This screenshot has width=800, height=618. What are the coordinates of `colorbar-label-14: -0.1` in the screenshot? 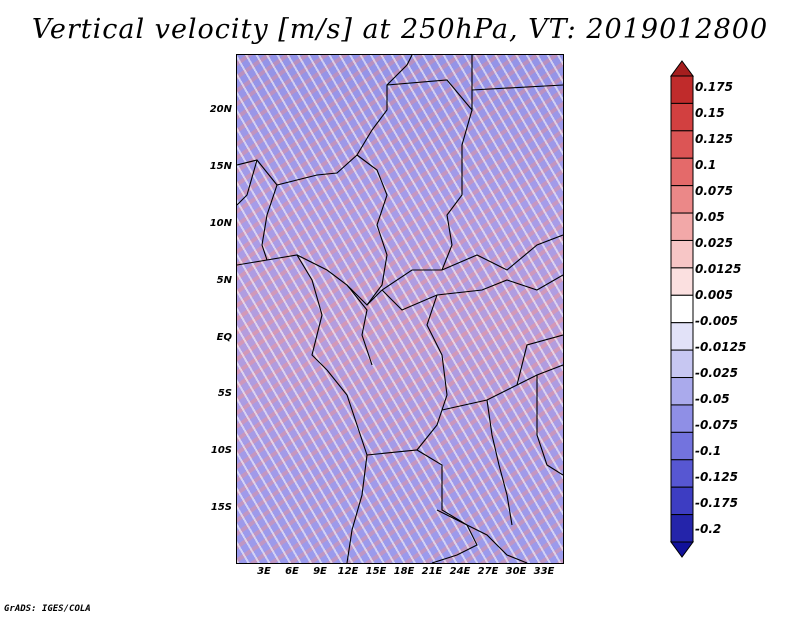 It's located at (708, 451).